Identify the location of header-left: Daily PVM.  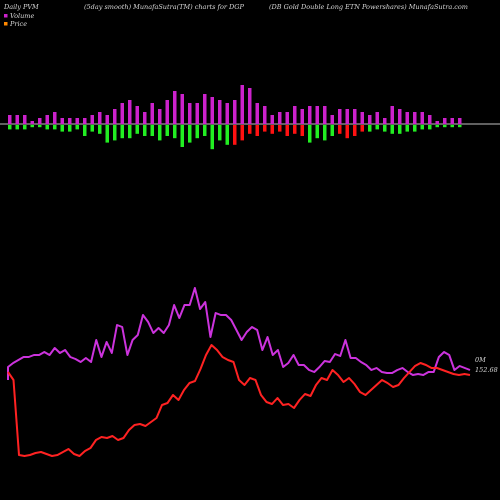
(21, 7).